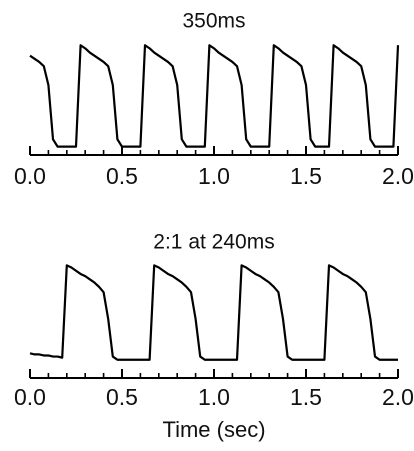 The width and height of the screenshot is (414, 451). I want to click on chart-title: 2:1 at 240ms, so click(213, 242).